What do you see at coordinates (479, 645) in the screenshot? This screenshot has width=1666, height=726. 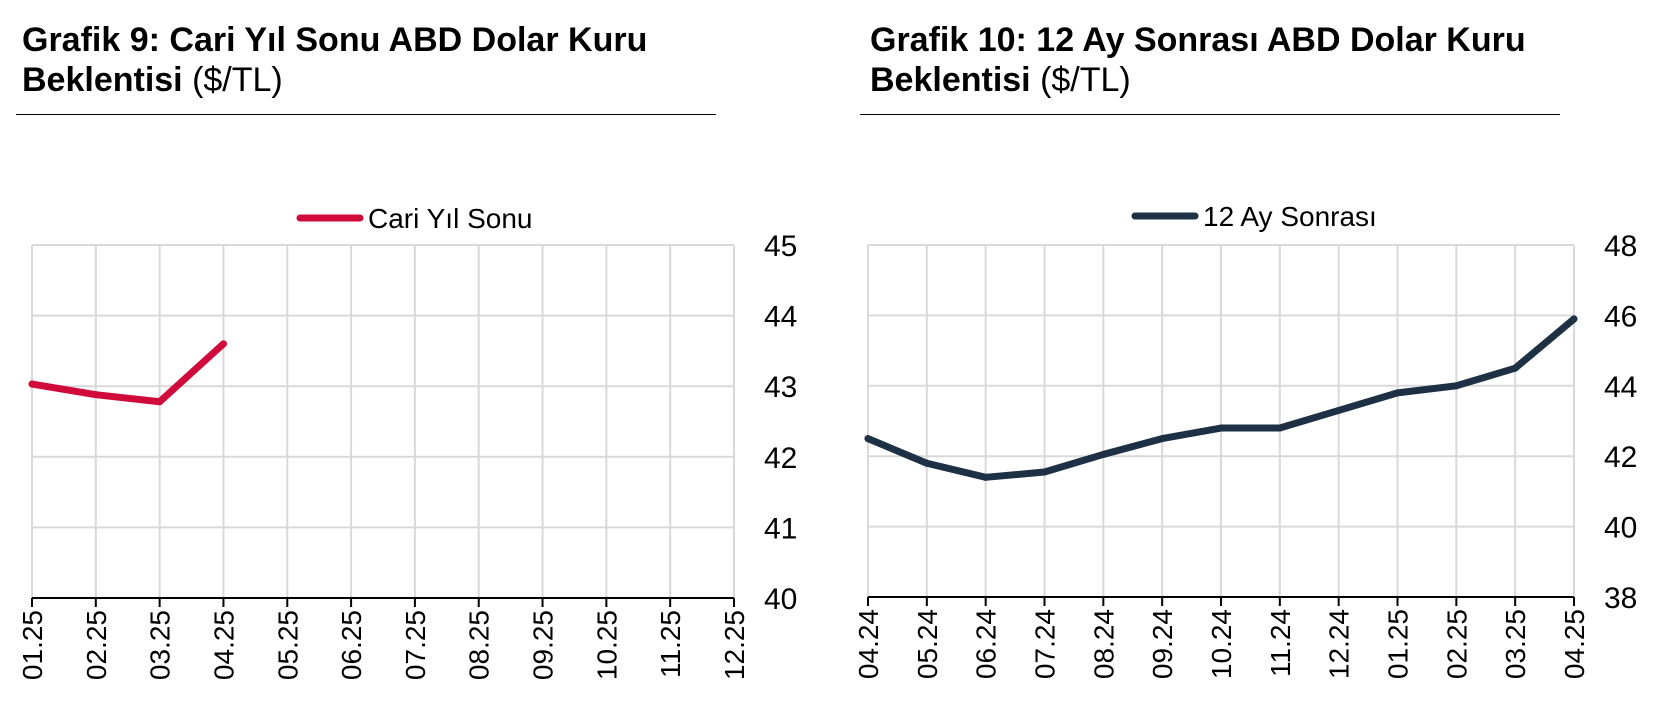 I see `left-chart-x-tick-label-7: 08.25` at bounding box center [479, 645].